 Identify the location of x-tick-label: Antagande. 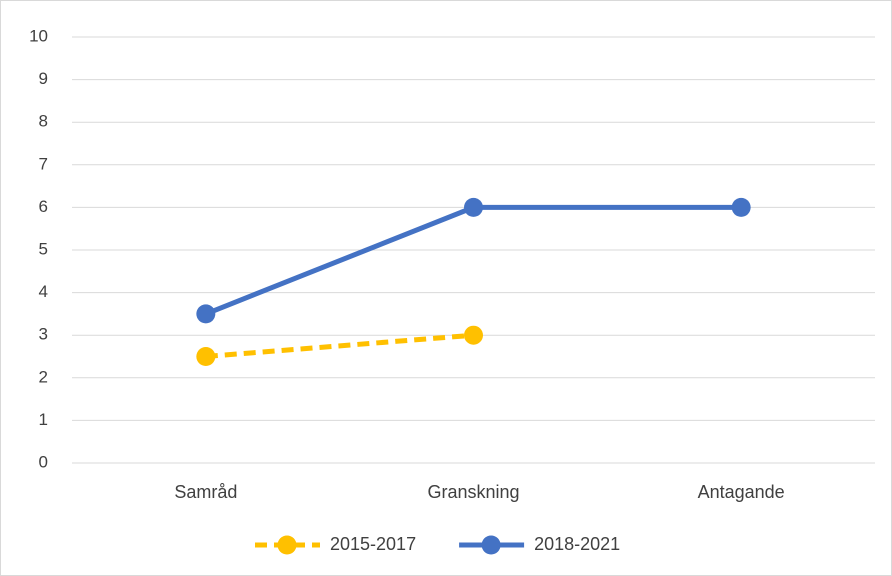
(741, 492).